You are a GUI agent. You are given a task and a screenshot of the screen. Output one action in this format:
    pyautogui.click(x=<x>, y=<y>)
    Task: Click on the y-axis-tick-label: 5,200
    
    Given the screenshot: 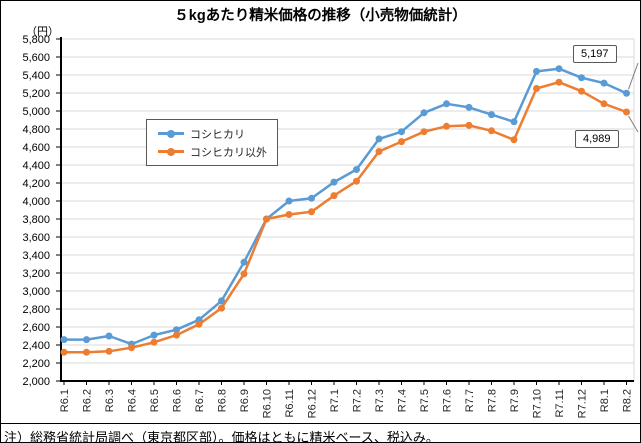 What is the action you would take?
    pyautogui.click(x=36, y=94)
    